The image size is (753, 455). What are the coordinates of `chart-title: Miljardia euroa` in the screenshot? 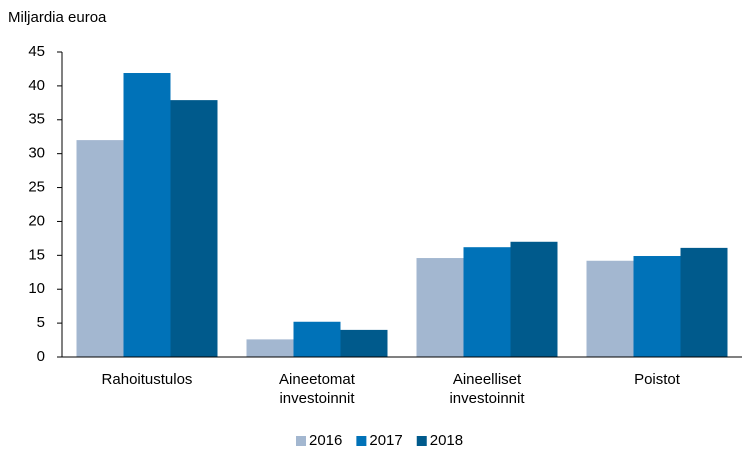 It's located at (57, 17).